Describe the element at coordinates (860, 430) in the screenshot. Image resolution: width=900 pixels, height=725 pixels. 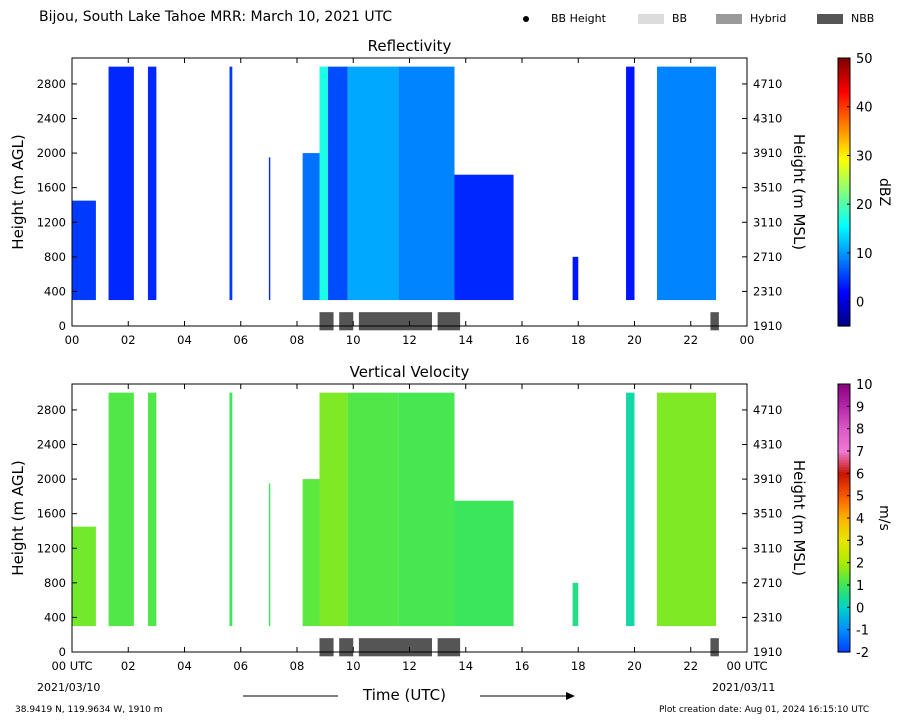
I see `colorbar-tick-label: 8` at that location.